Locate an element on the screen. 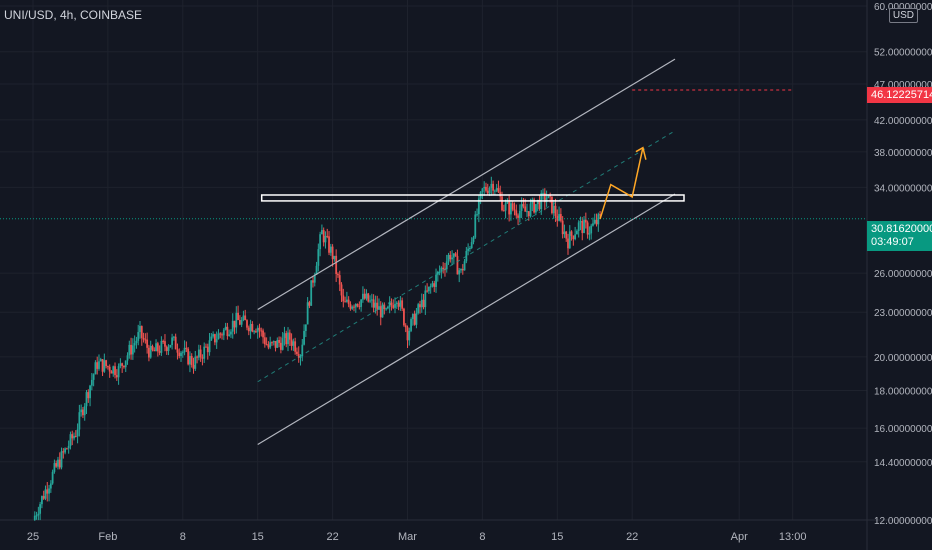 The image size is (932, 550). x-tick-label: 8 is located at coordinates (482, 537).